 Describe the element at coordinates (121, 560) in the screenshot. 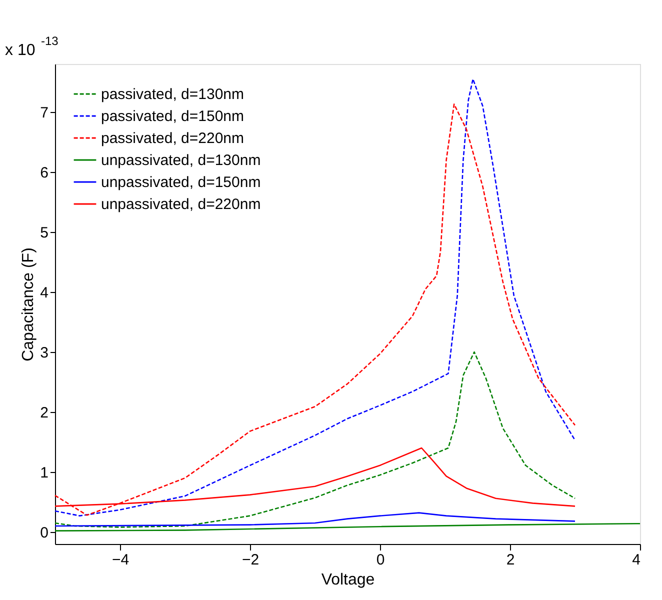

I see `x-tick-label: −4` at that location.